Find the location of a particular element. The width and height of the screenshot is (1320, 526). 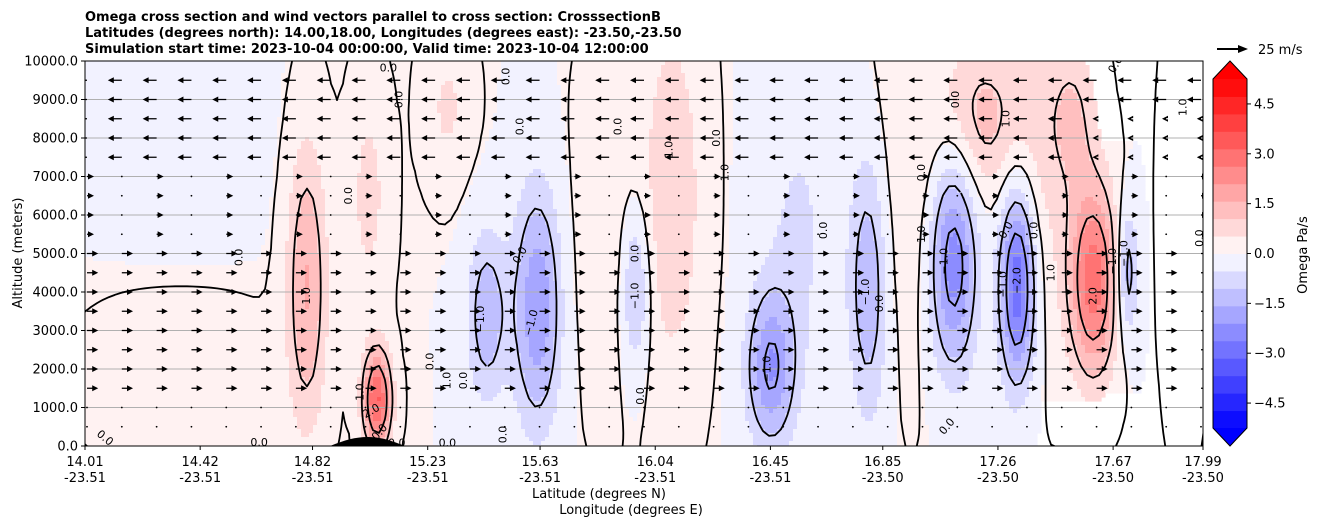

contour-label: 1.0 is located at coordinates (359, 392).